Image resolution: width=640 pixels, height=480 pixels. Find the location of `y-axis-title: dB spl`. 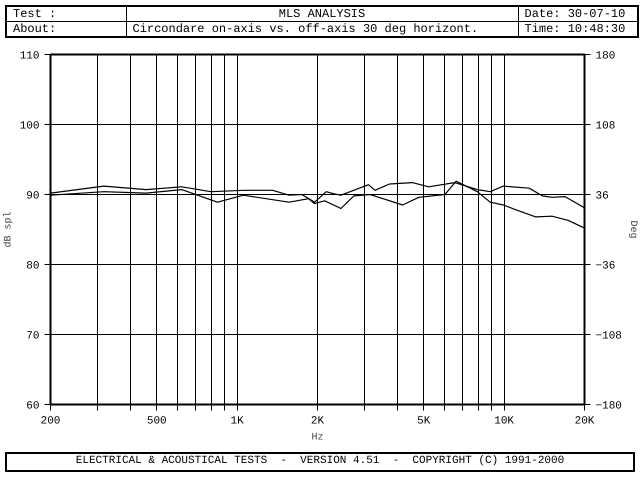

y-axis-title: dB spl is located at coordinates (8, 229).